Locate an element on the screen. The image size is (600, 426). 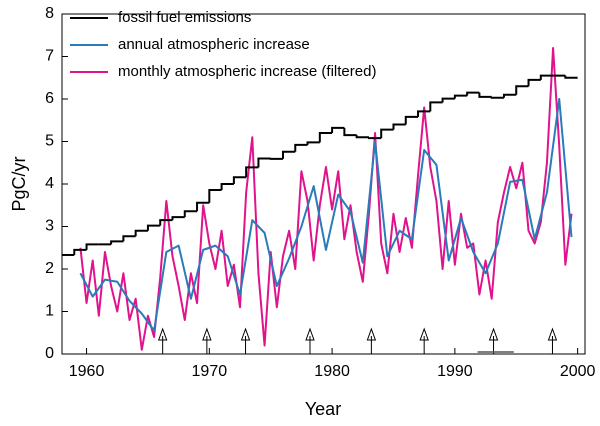
y-axis-label: PgC/yr is located at coordinates (19, 183).